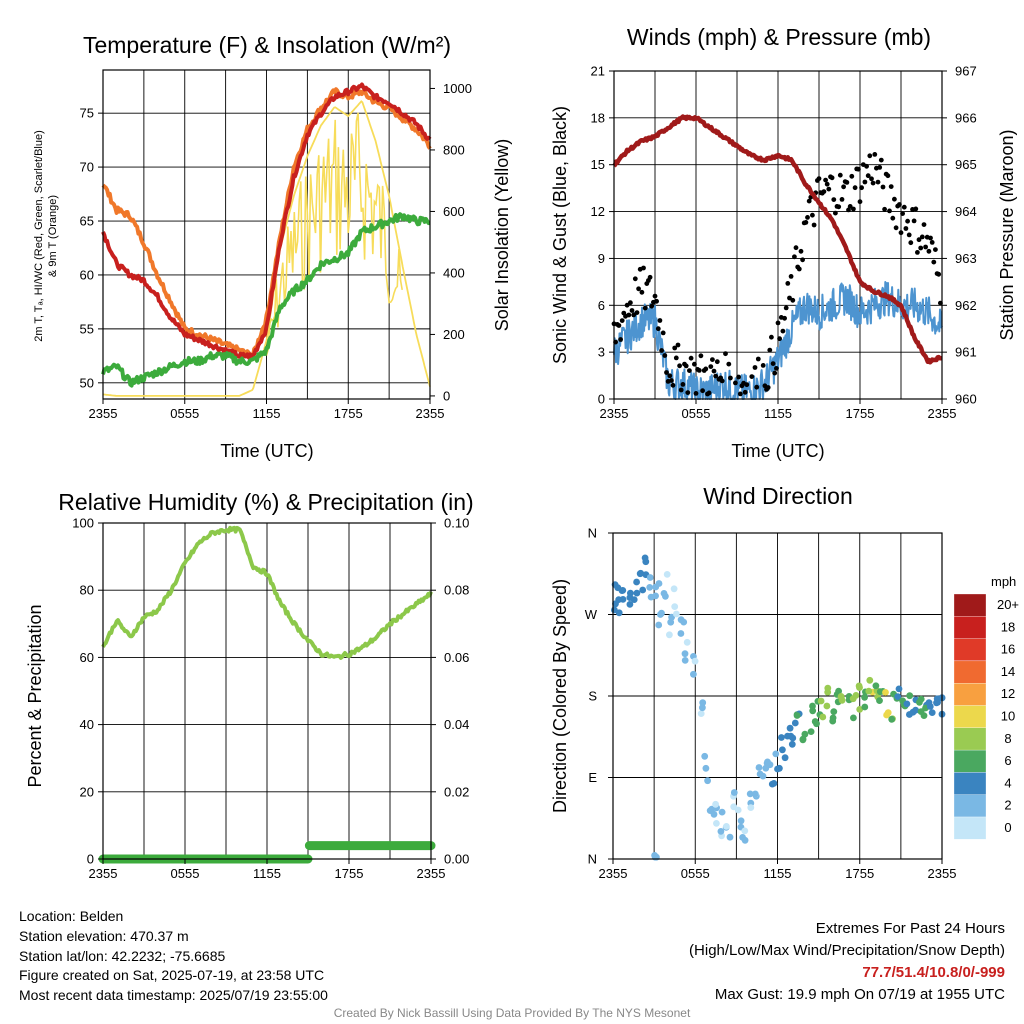 The height and width of the screenshot is (1024, 1024). What do you see at coordinates (1007, 760) in the screenshot?
I see `legend-label: 6` at bounding box center [1007, 760].